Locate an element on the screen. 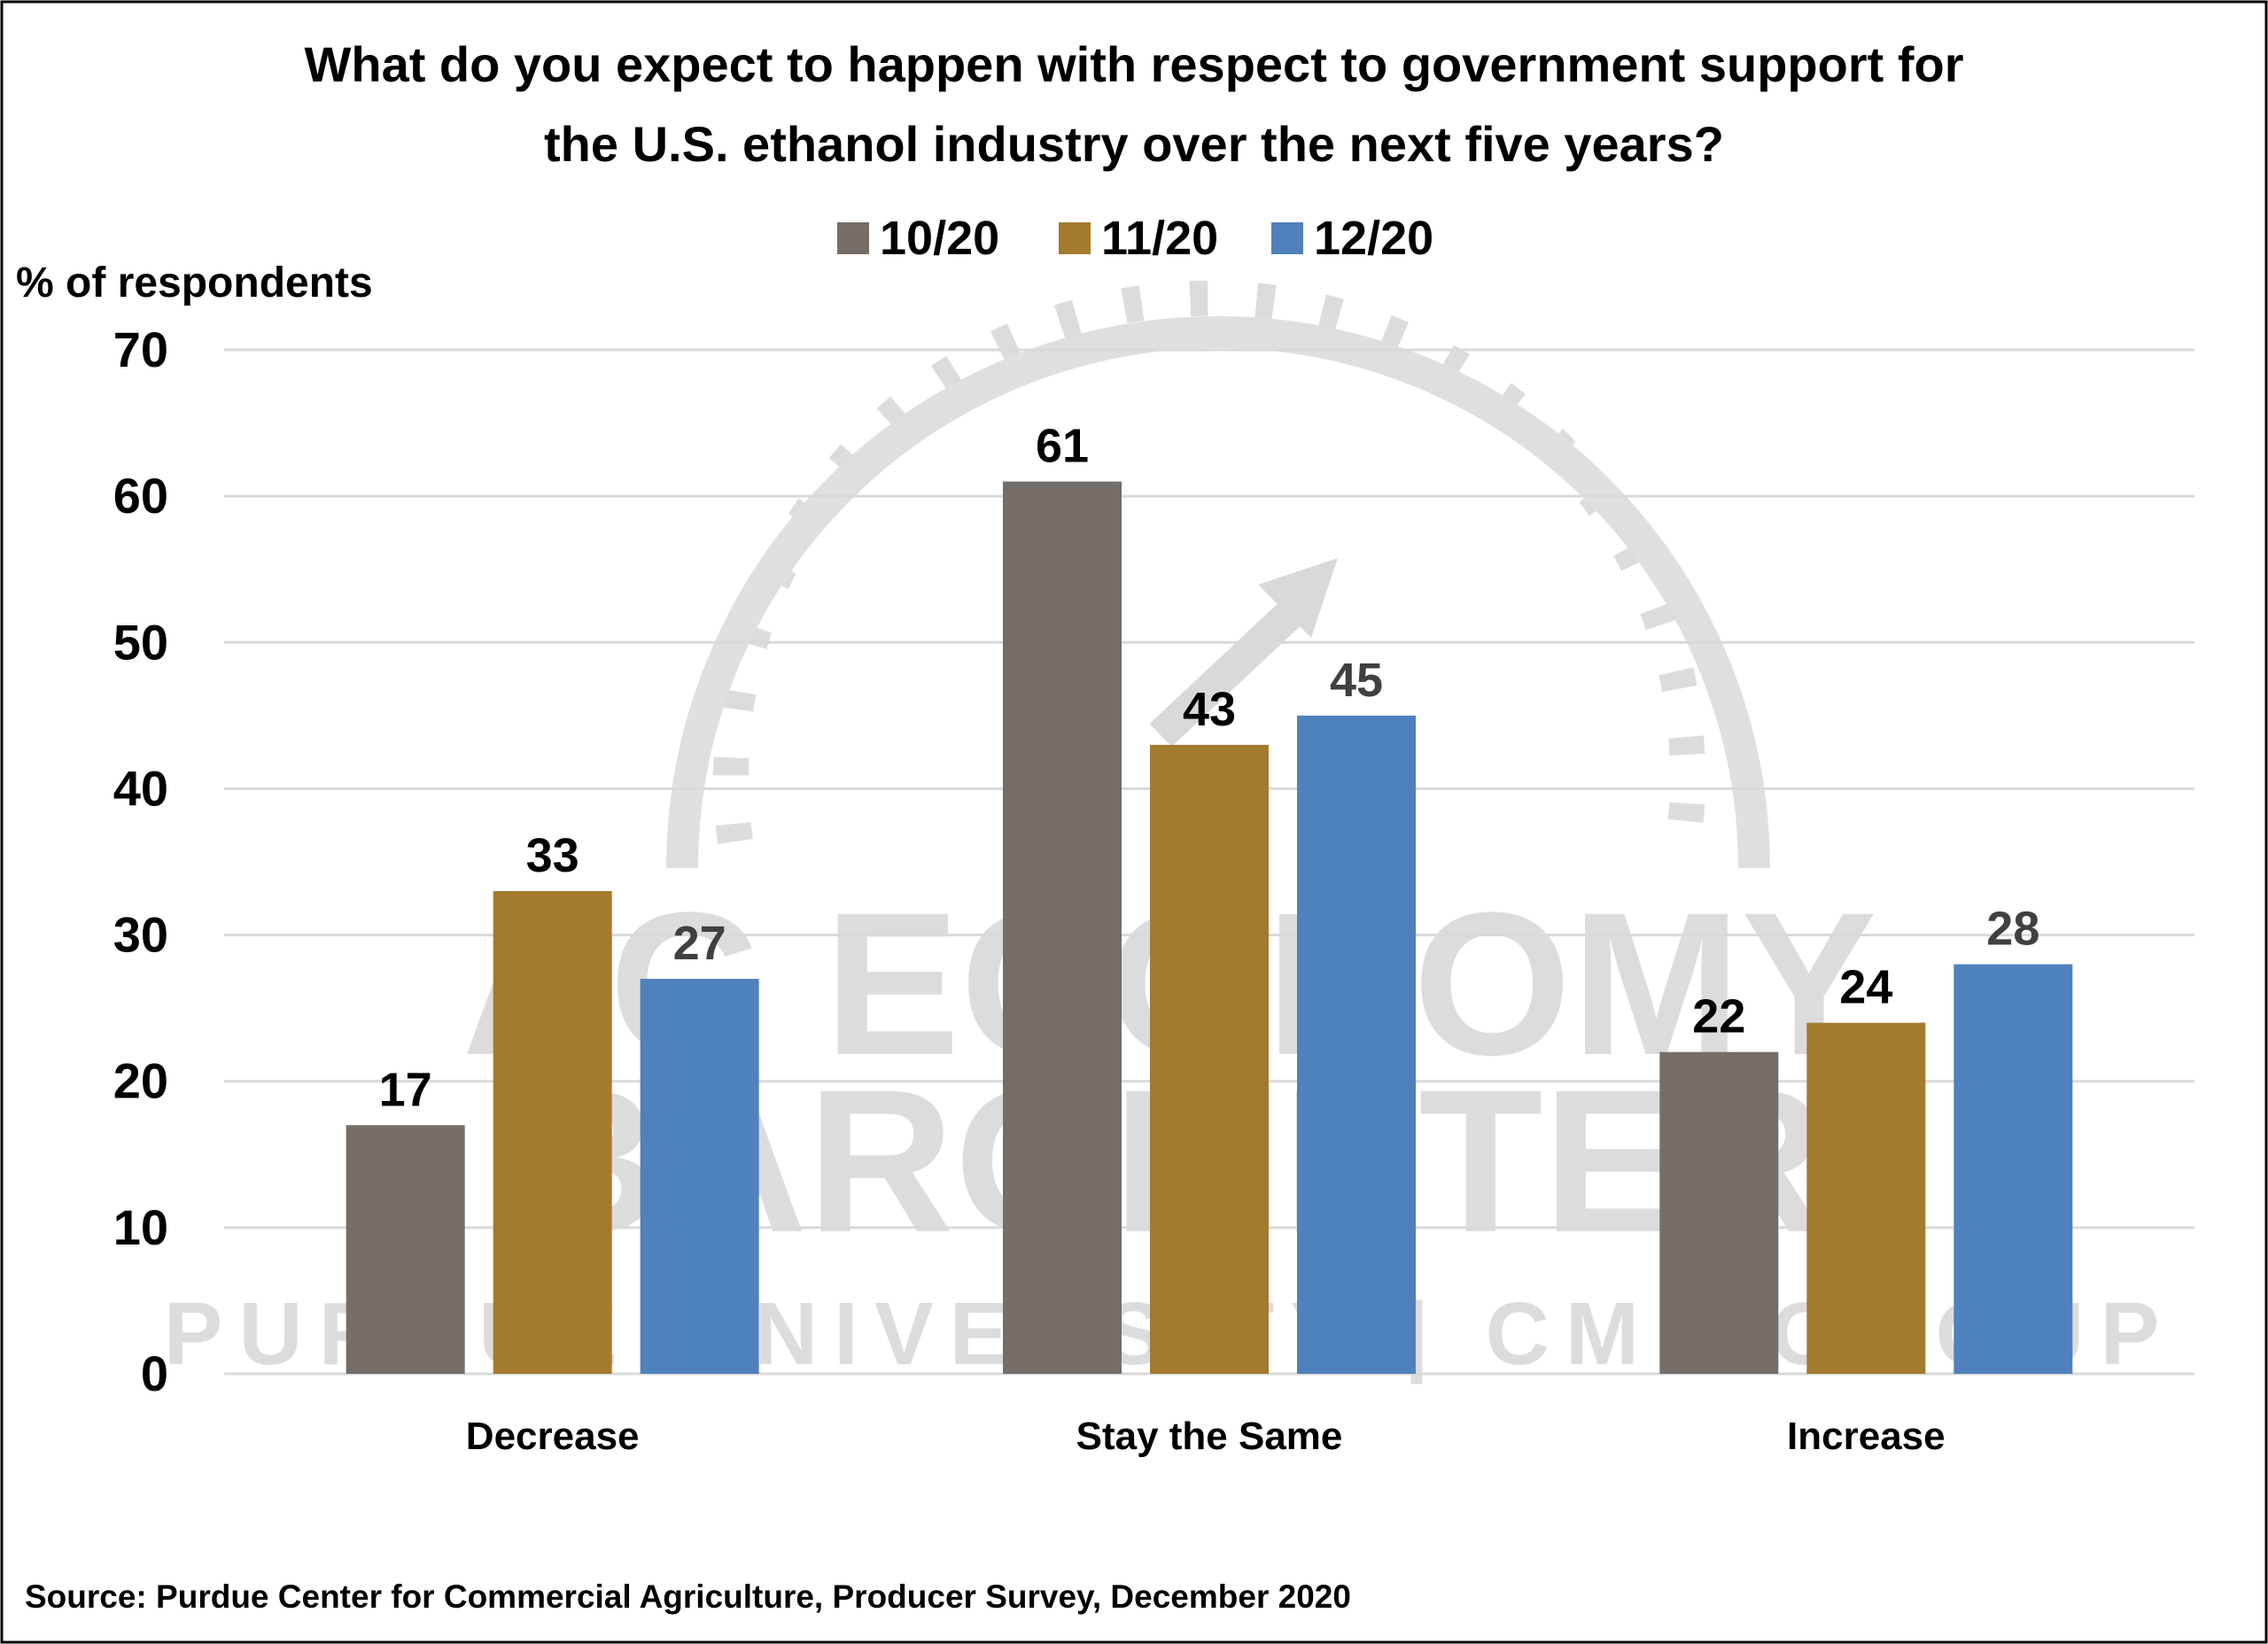 The height and width of the screenshot is (1644, 2268). data-label: 17 is located at coordinates (405, 1089).